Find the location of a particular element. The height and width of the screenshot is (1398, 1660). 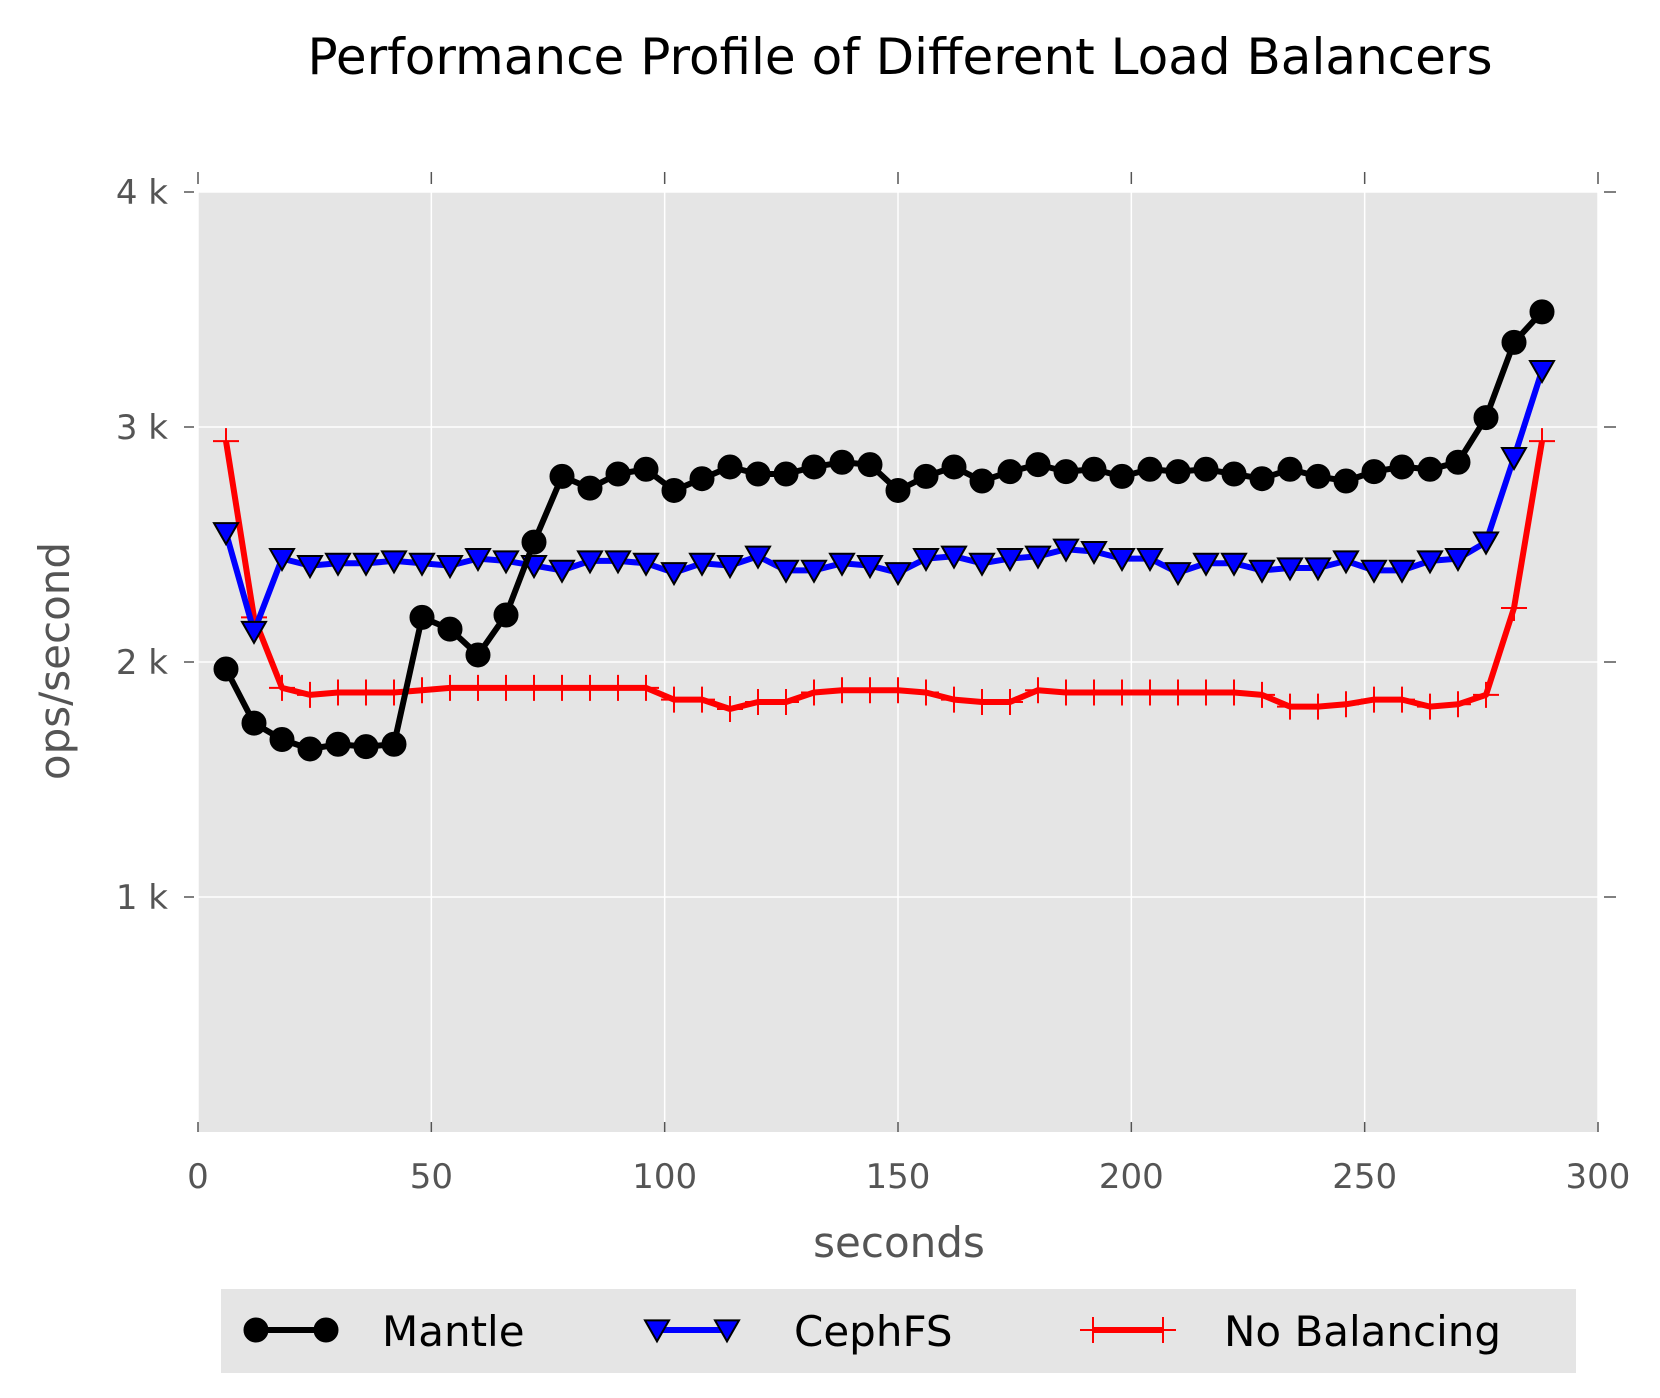

x-tick-label: 100 is located at coordinates (664, 1177).